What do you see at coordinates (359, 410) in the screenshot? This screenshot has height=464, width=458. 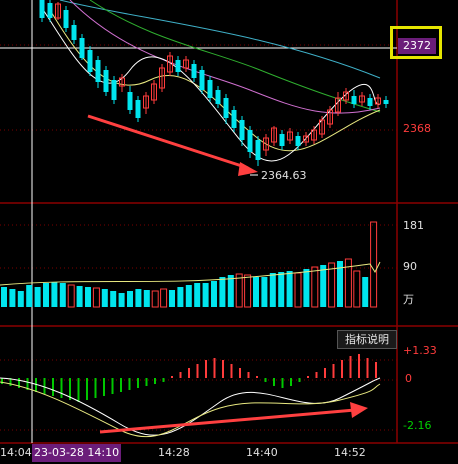 I see `uptrend-arrowhead` at bounding box center [359, 410].